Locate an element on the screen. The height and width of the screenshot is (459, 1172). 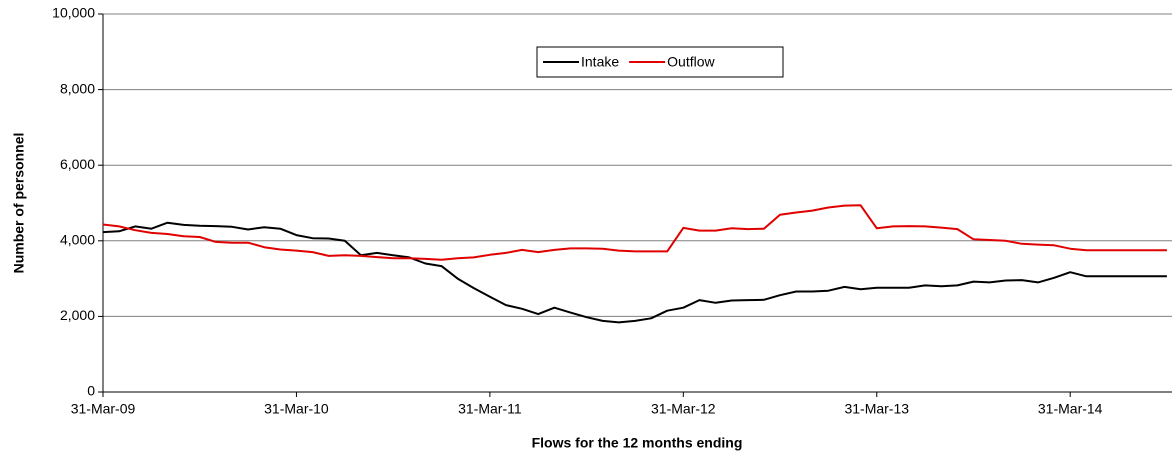
x-tick-label: 31-Mar-09 is located at coordinates (103, 409).